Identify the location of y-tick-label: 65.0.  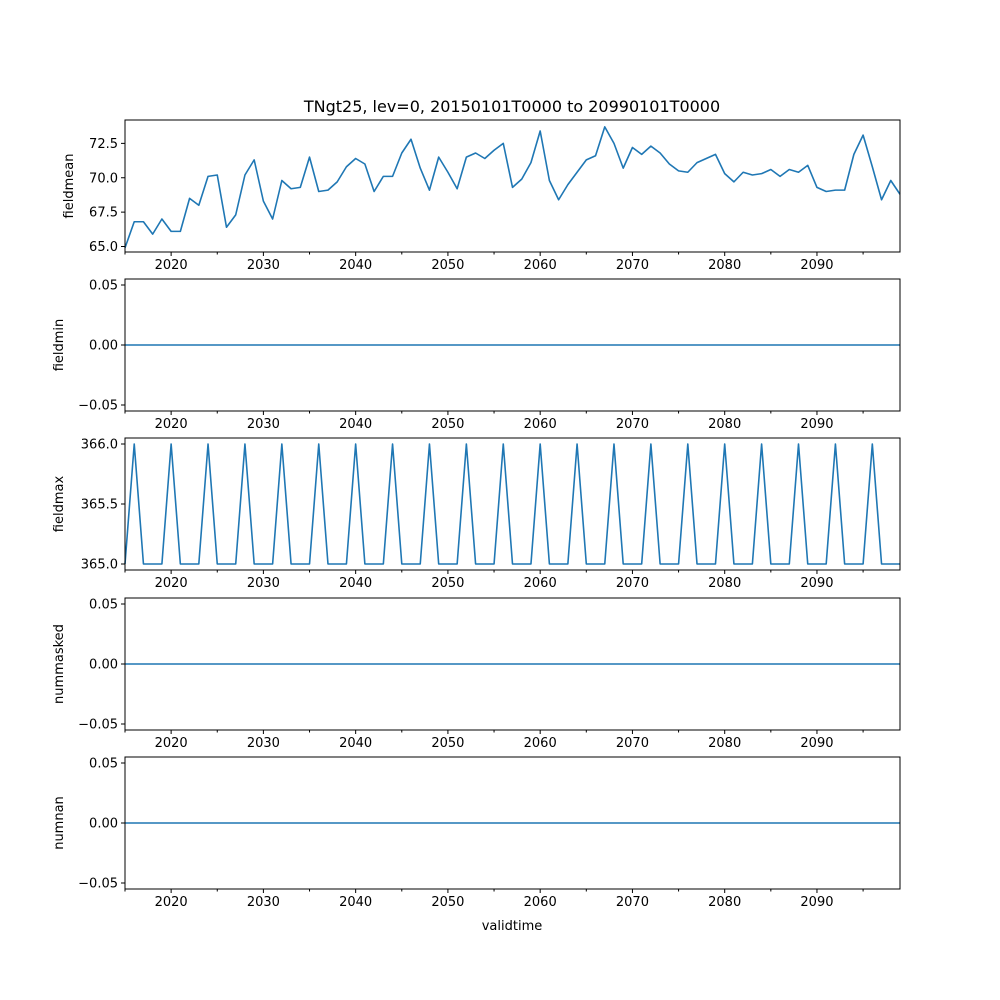
(103, 247).